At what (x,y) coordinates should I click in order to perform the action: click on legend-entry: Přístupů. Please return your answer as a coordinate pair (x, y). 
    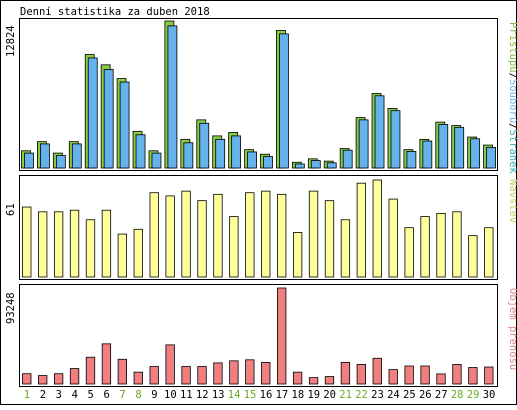
    Looking at the image, I should click on (512, 47).